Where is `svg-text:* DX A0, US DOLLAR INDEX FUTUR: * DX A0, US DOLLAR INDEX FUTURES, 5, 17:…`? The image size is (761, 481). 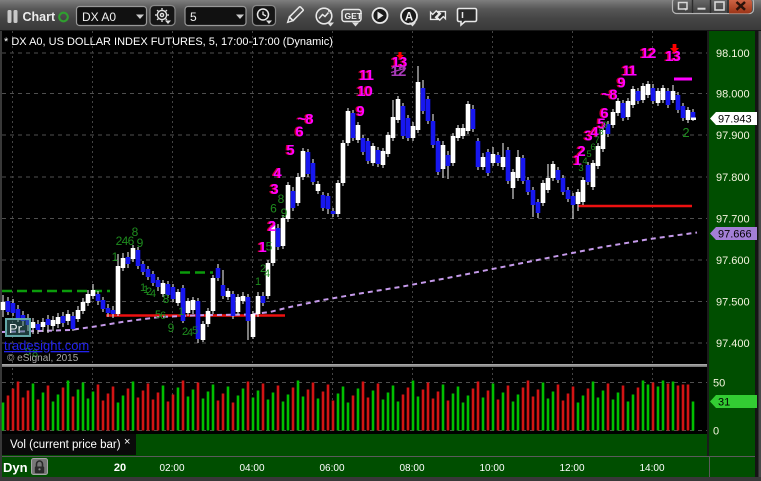
svg-text:* DX A0, US DOLLAR INDEX FUTUR: * DX A0, US DOLLAR INDEX FUTURES, 5, 17:… is located at coordinates (168, 42).